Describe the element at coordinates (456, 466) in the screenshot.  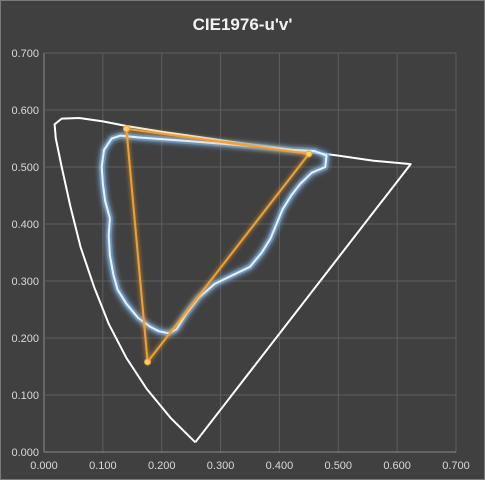
I see `x-tick-label: 0.700` at that location.